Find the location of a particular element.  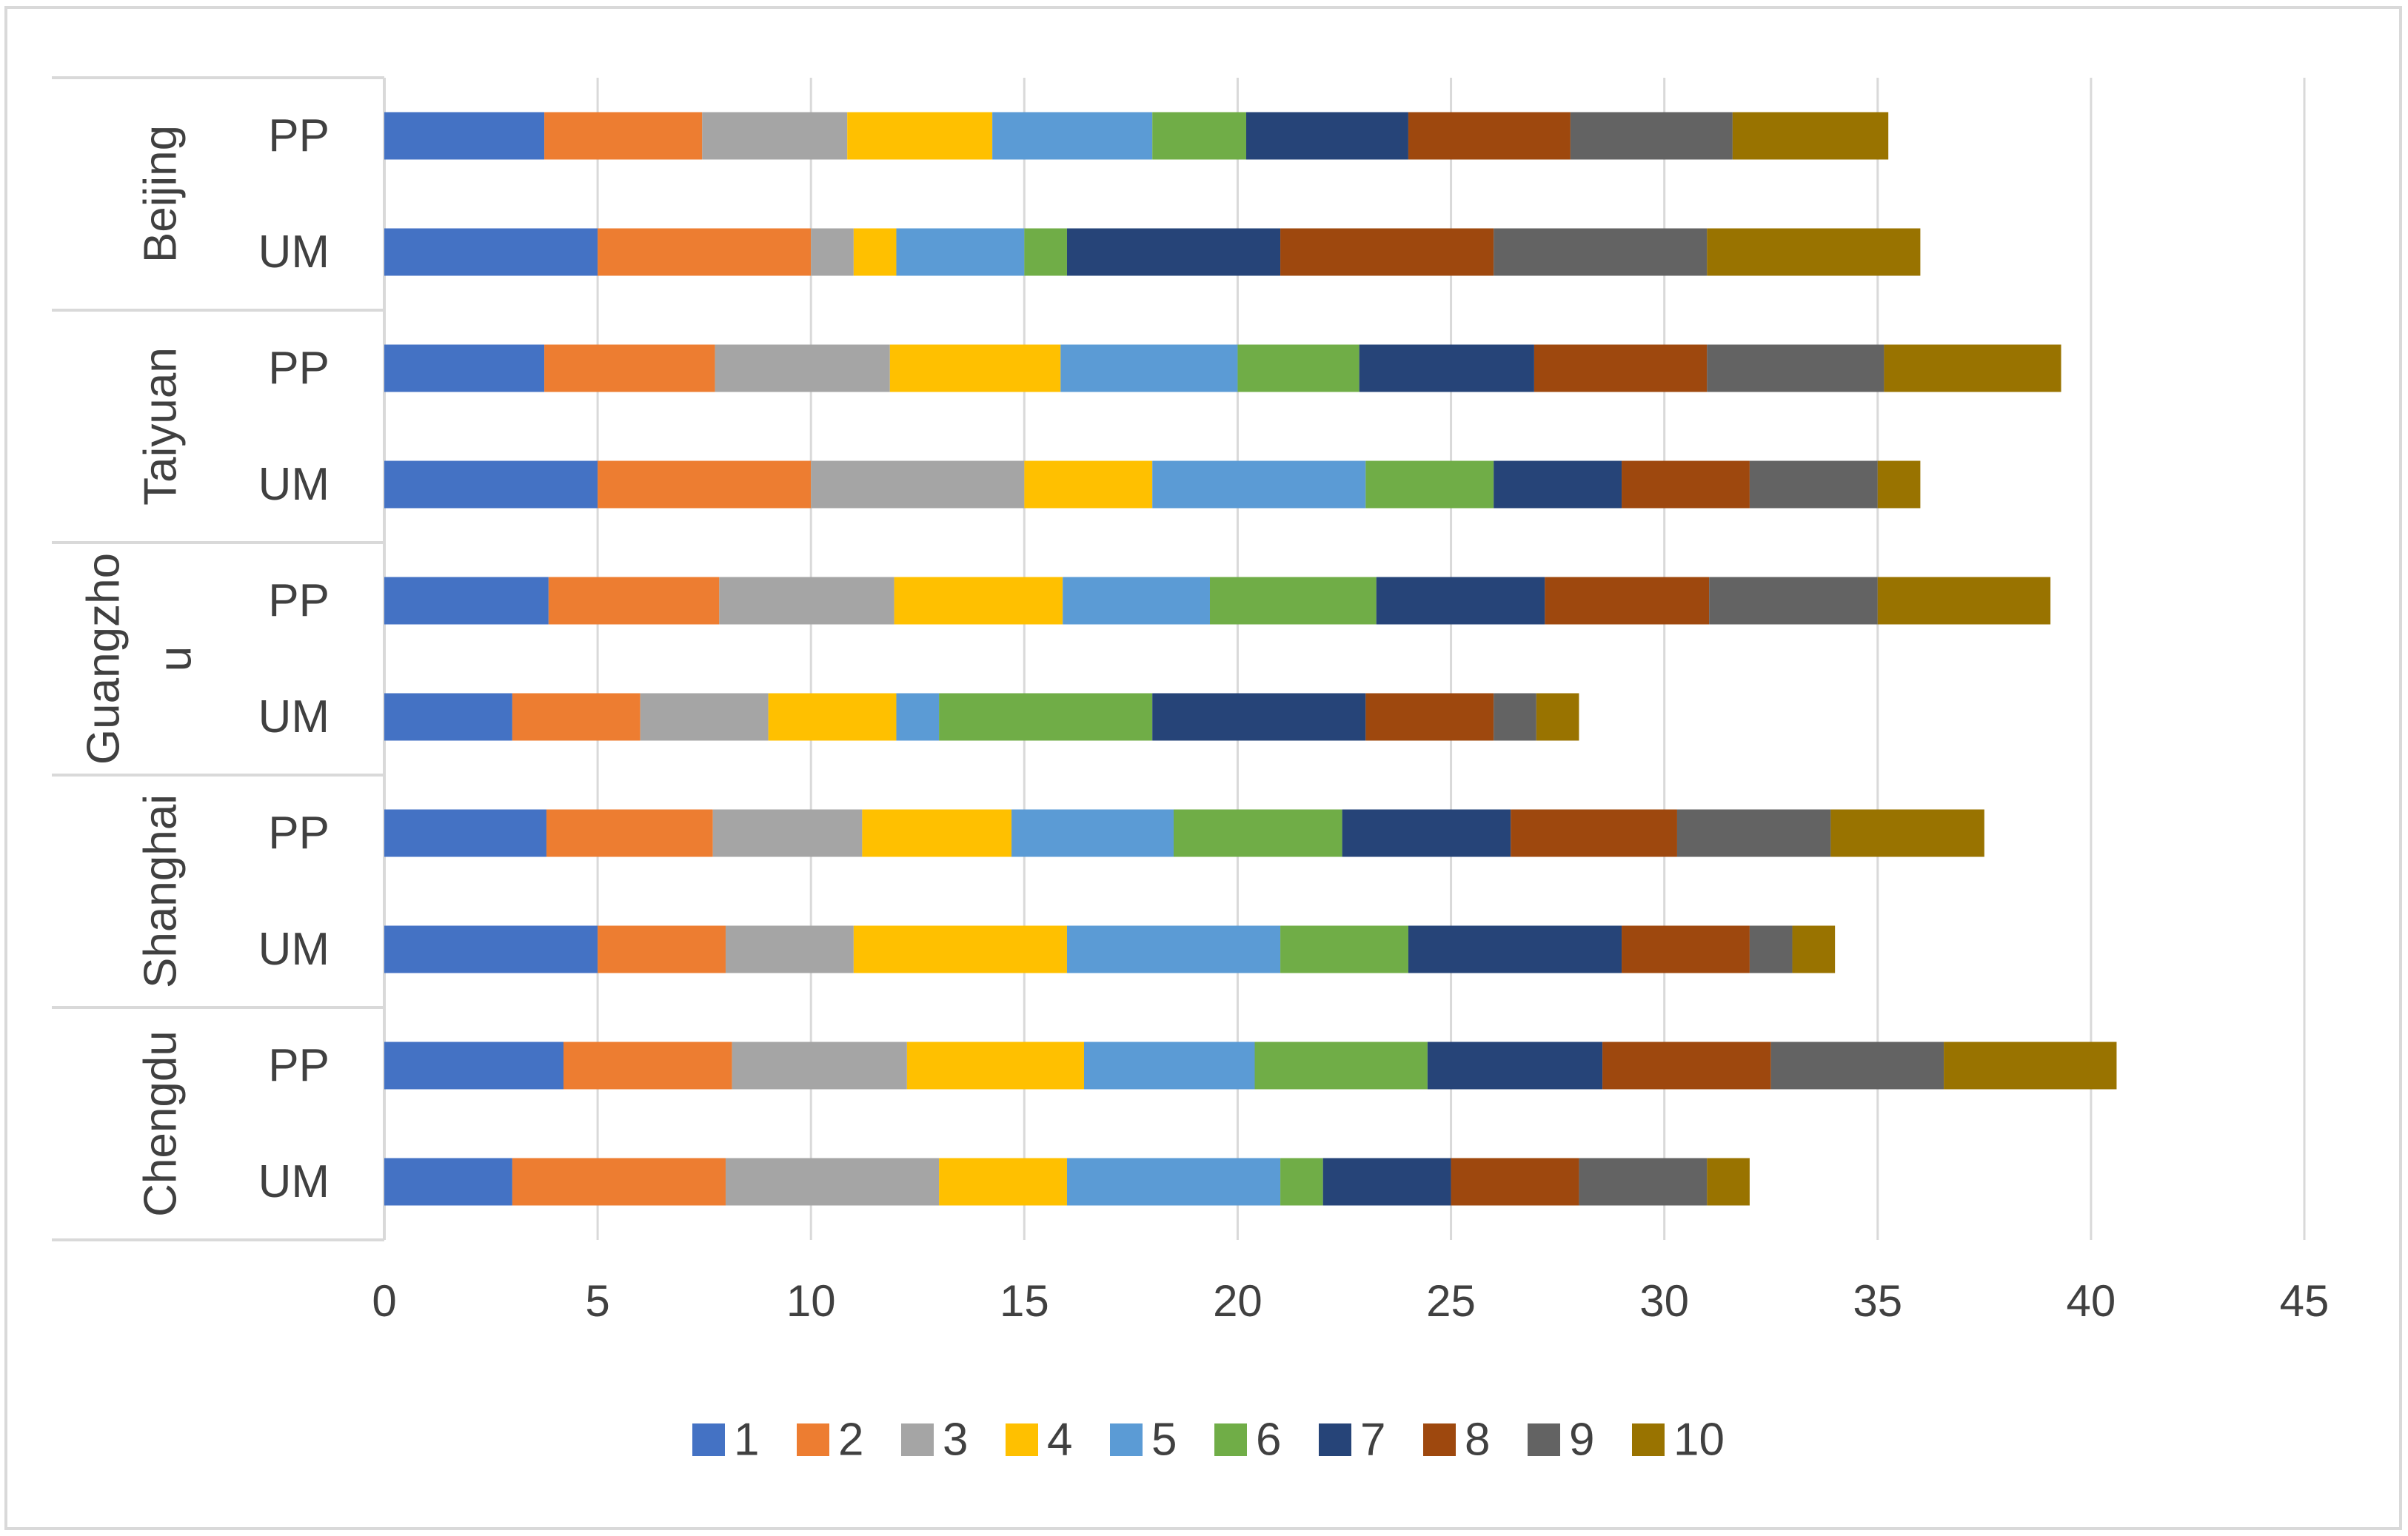

legend-label: 7 is located at coordinates (1372, 1440).